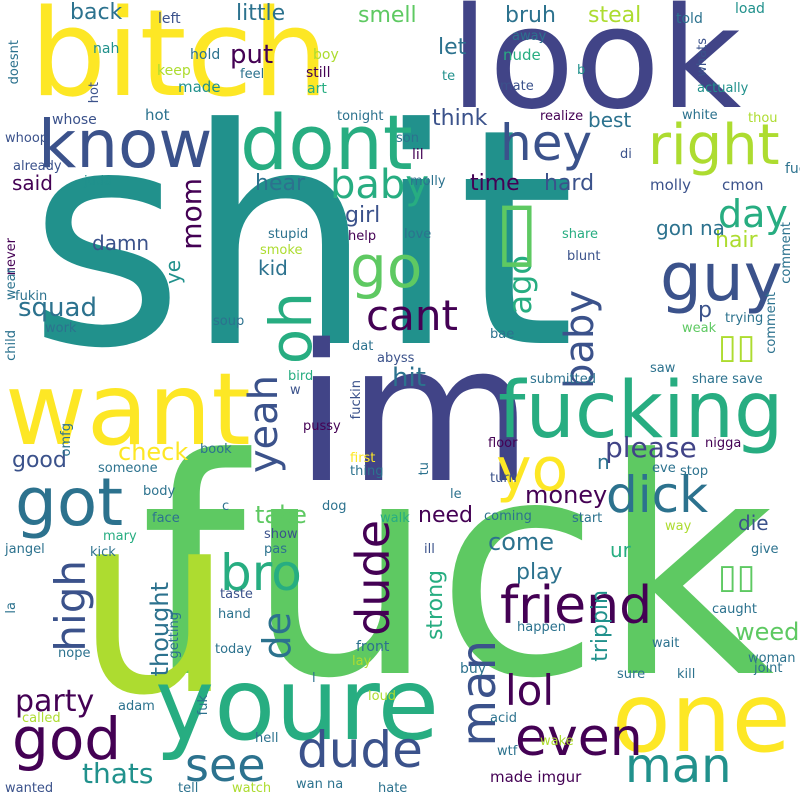 The image size is (800, 800). I want to click on word-dude: dude, so click(360, 750).